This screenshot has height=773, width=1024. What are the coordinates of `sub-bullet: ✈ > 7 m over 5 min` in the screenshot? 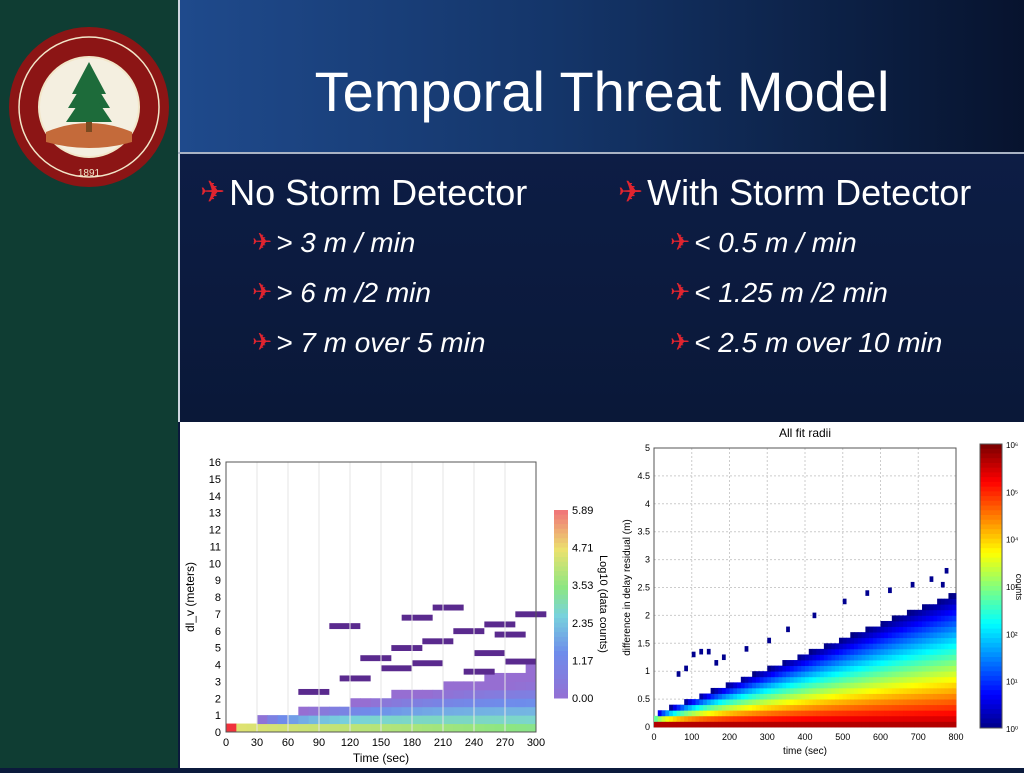 It's located at (389, 343).